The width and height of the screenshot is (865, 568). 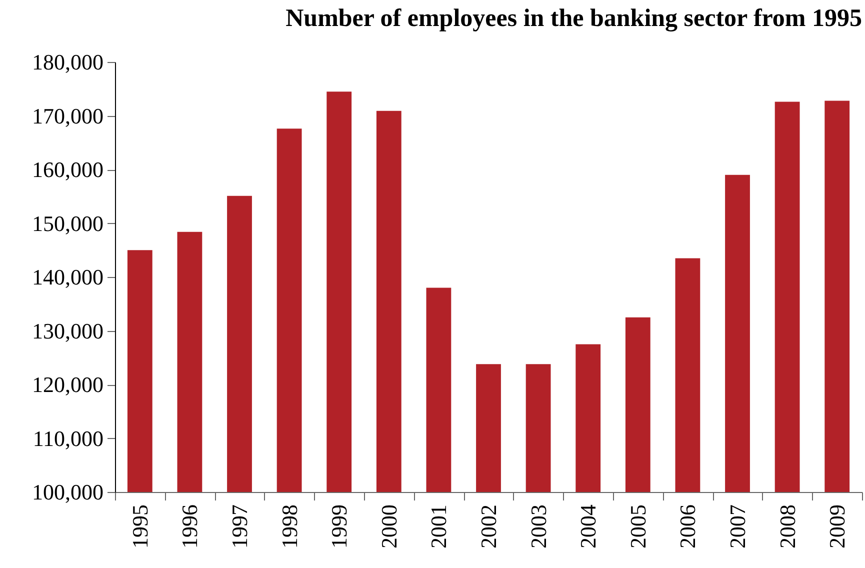 What do you see at coordinates (588, 526) in the screenshot?
I see `x-tick-label: 2004` at bounding box center [588, 526].